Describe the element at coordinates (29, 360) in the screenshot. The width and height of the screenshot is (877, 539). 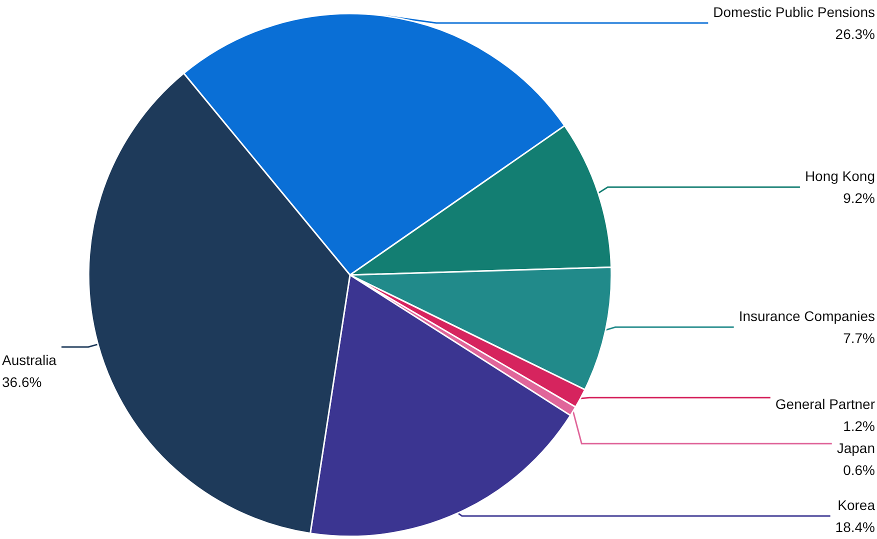
I see `slice-label: Australia` at that location.